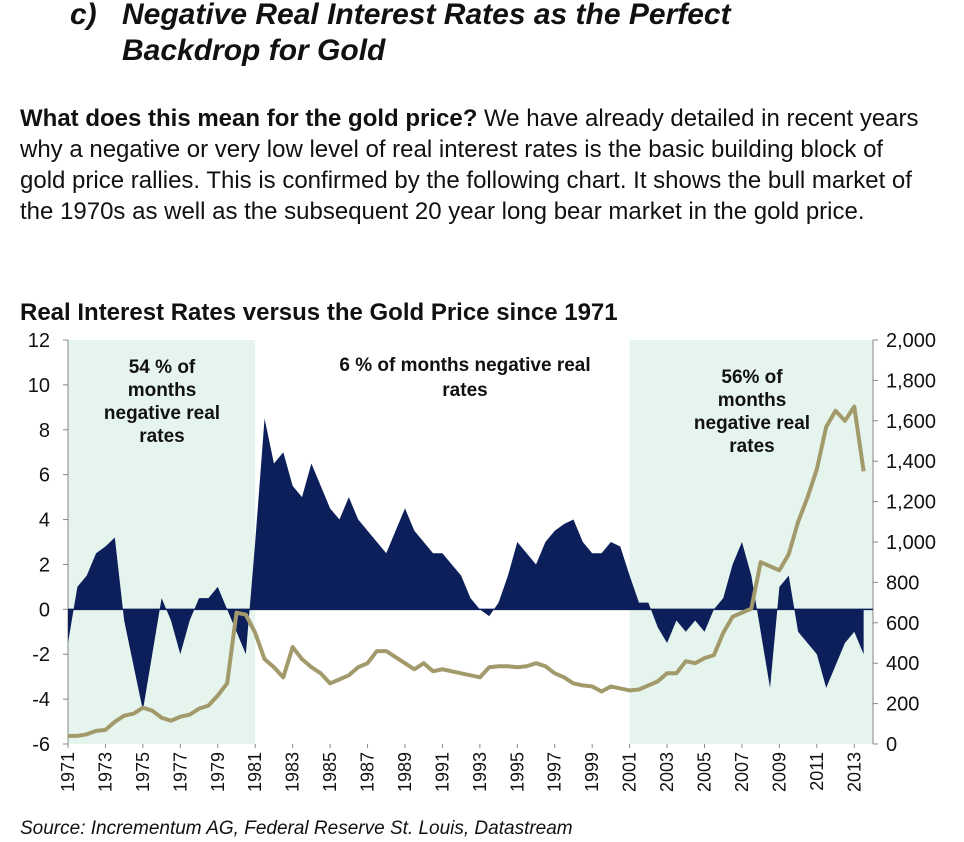 The height and width of the screenshot is (842, 964). What do you see at coordinates (911, 462) in the screenshot?
I see `y2-tick-label: 1,400` at bounding box center [911, 462].